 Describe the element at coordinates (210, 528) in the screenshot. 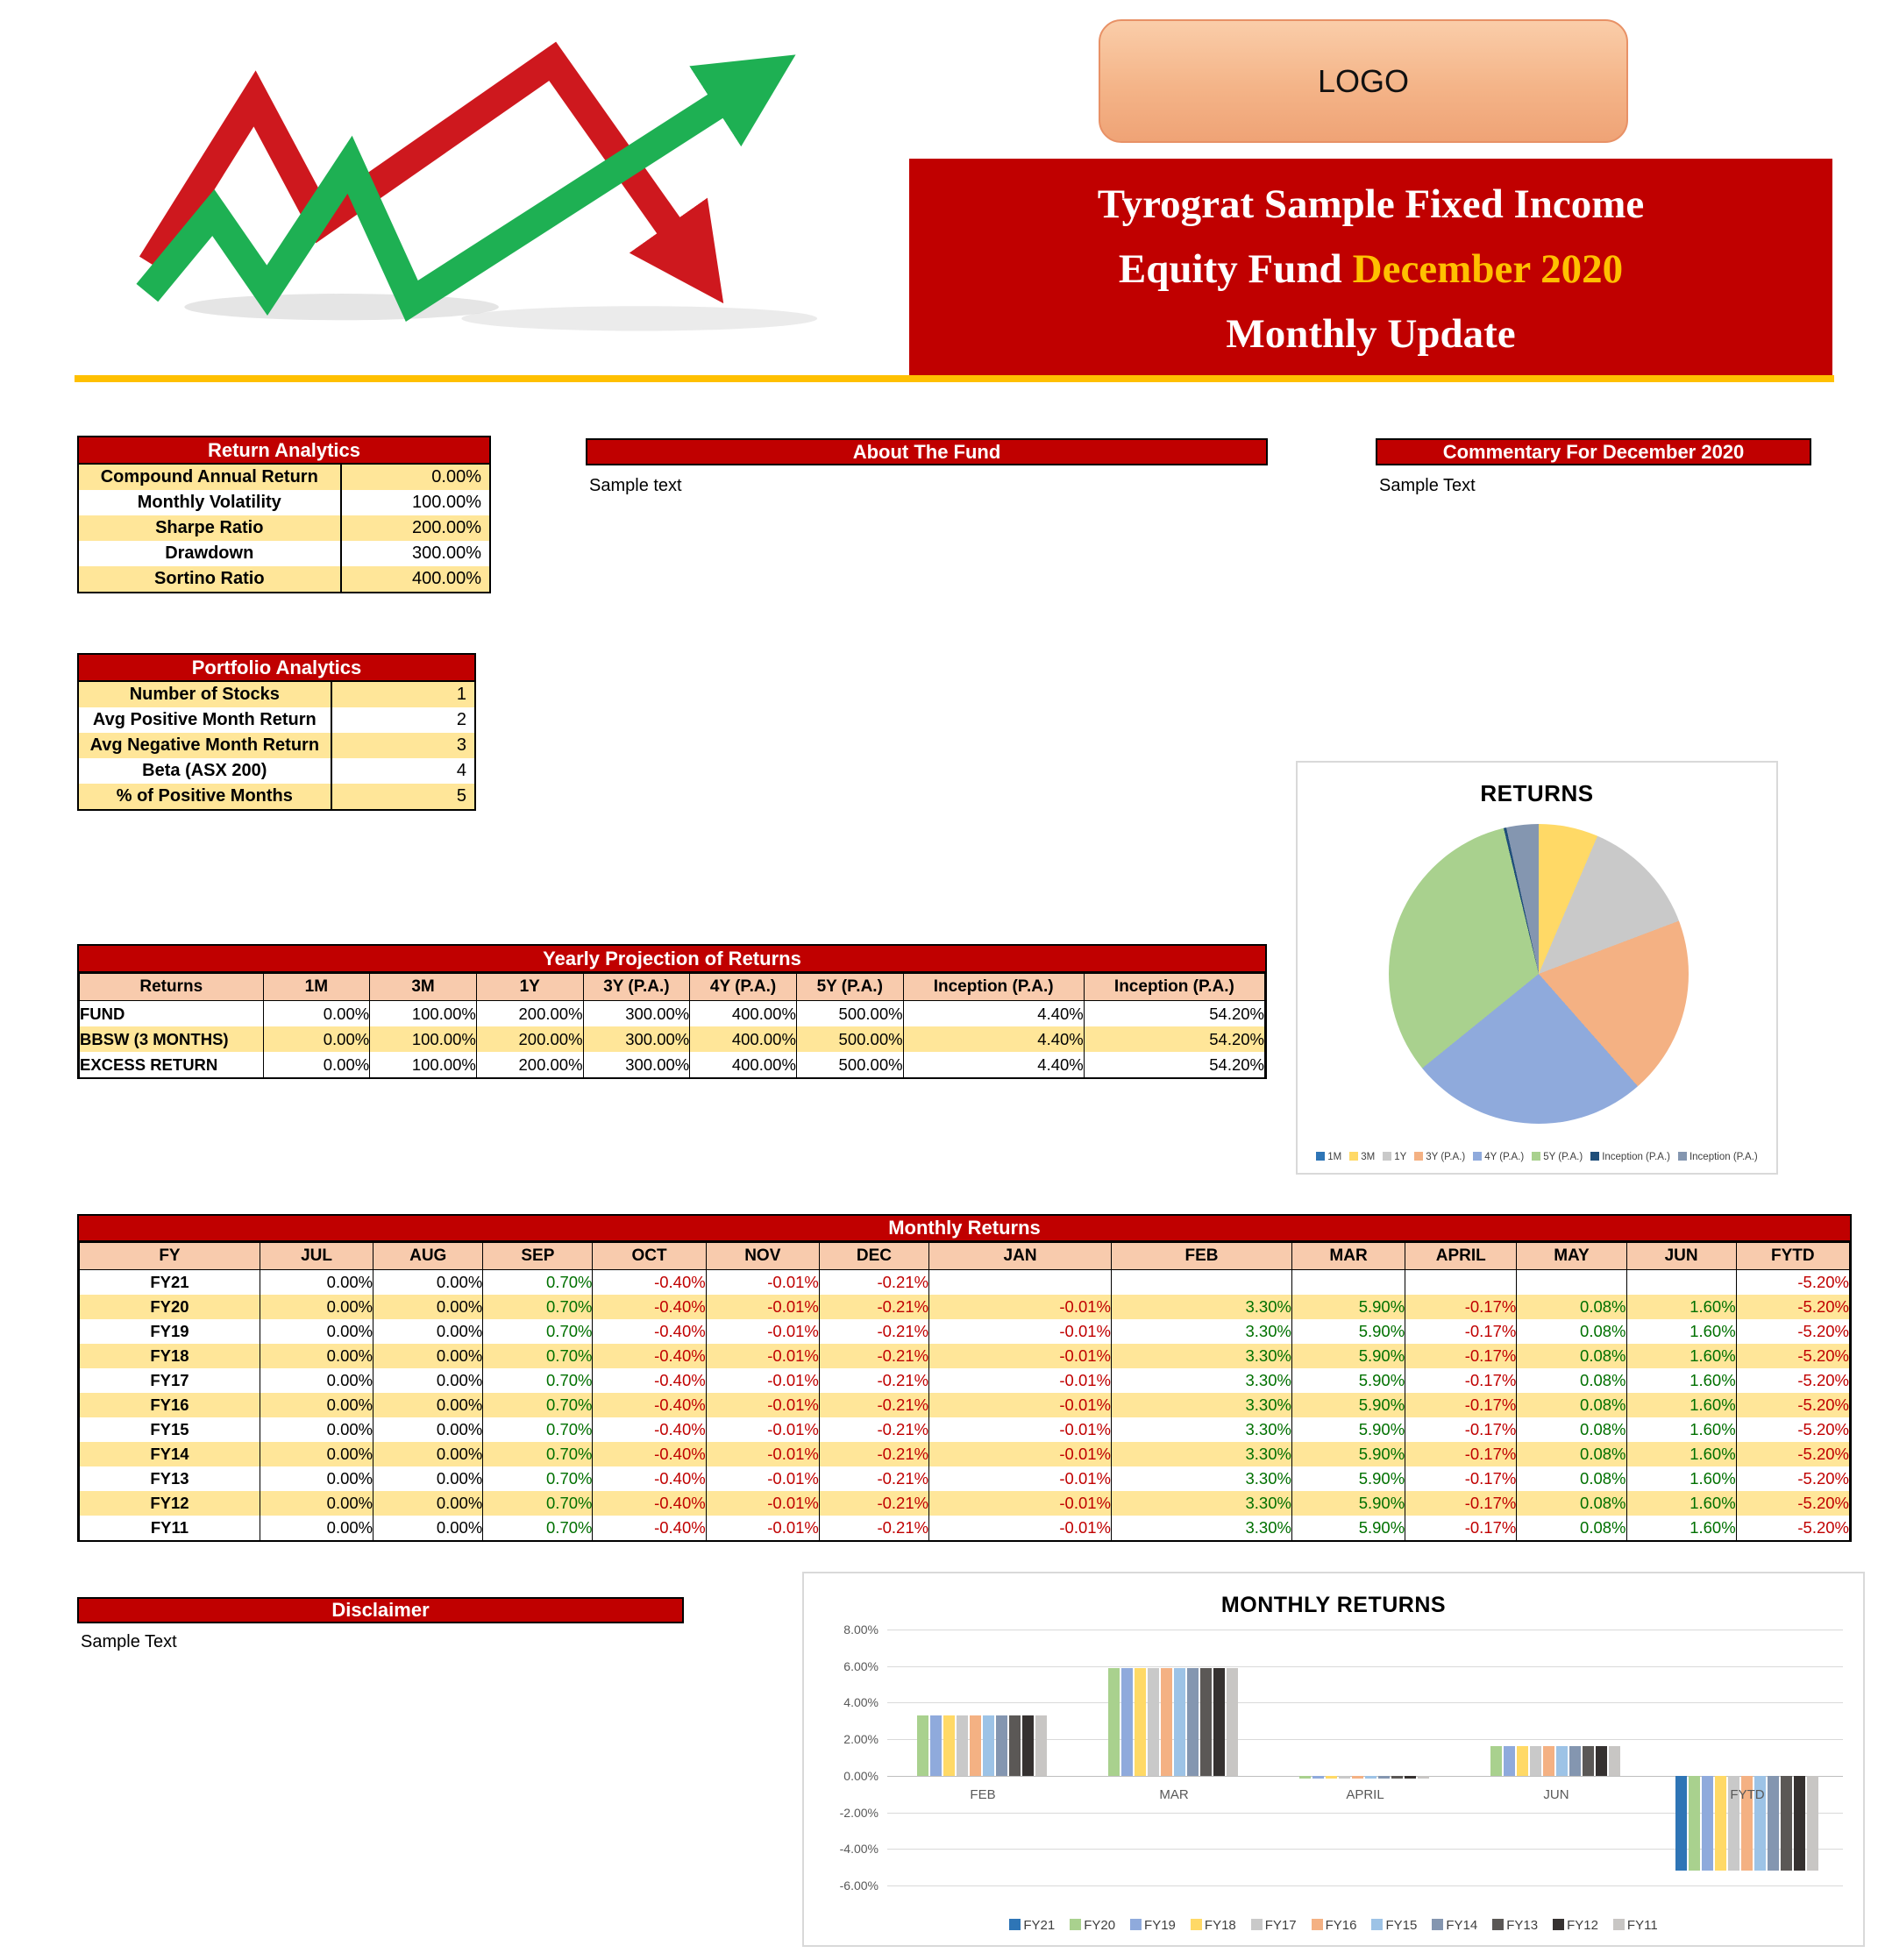

I see `metric-label: Sharpe Ratio` at that location.